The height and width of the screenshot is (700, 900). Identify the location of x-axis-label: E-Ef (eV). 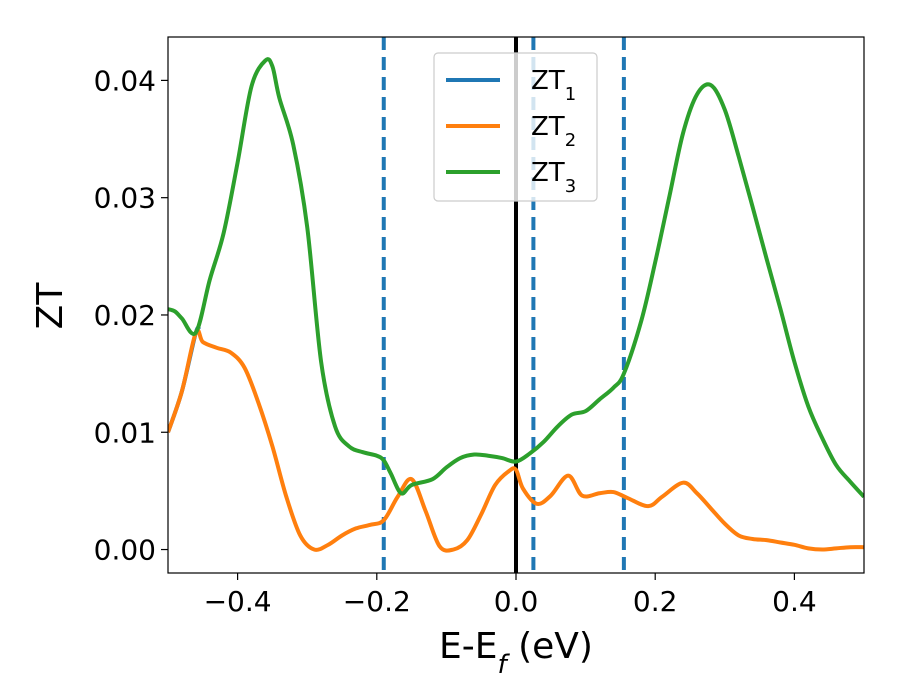
(516, 653).